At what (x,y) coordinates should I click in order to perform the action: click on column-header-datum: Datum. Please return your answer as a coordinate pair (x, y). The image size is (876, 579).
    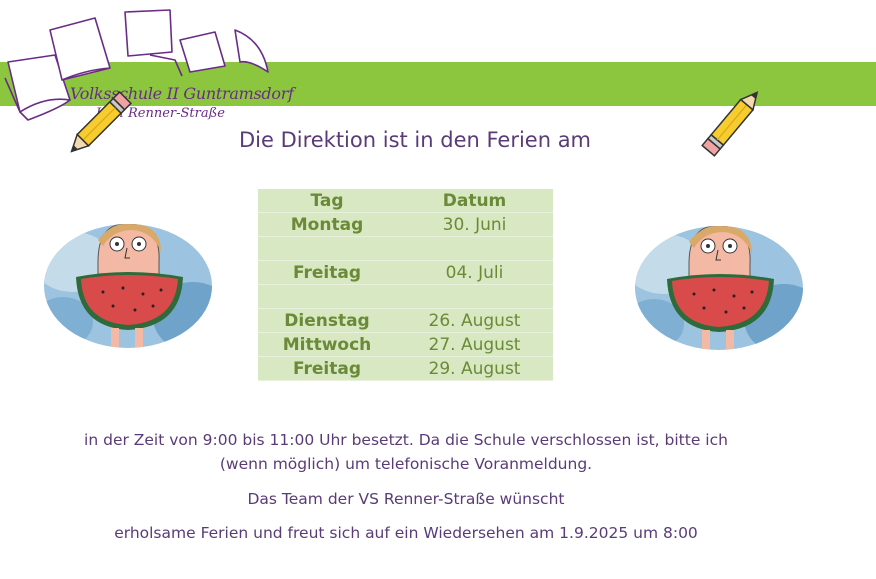
    Looking at the image, I should click on (474, 201).